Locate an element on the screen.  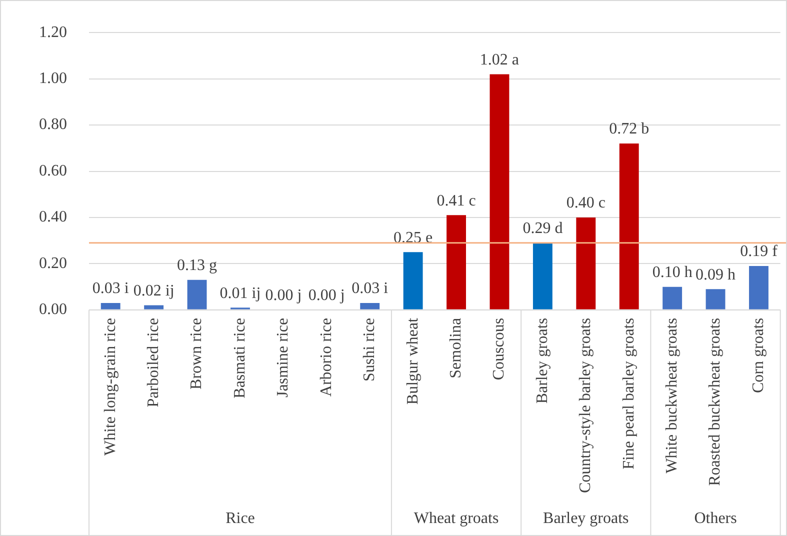
y-tick-label: 1.00 is located at coordinates (53, 79).